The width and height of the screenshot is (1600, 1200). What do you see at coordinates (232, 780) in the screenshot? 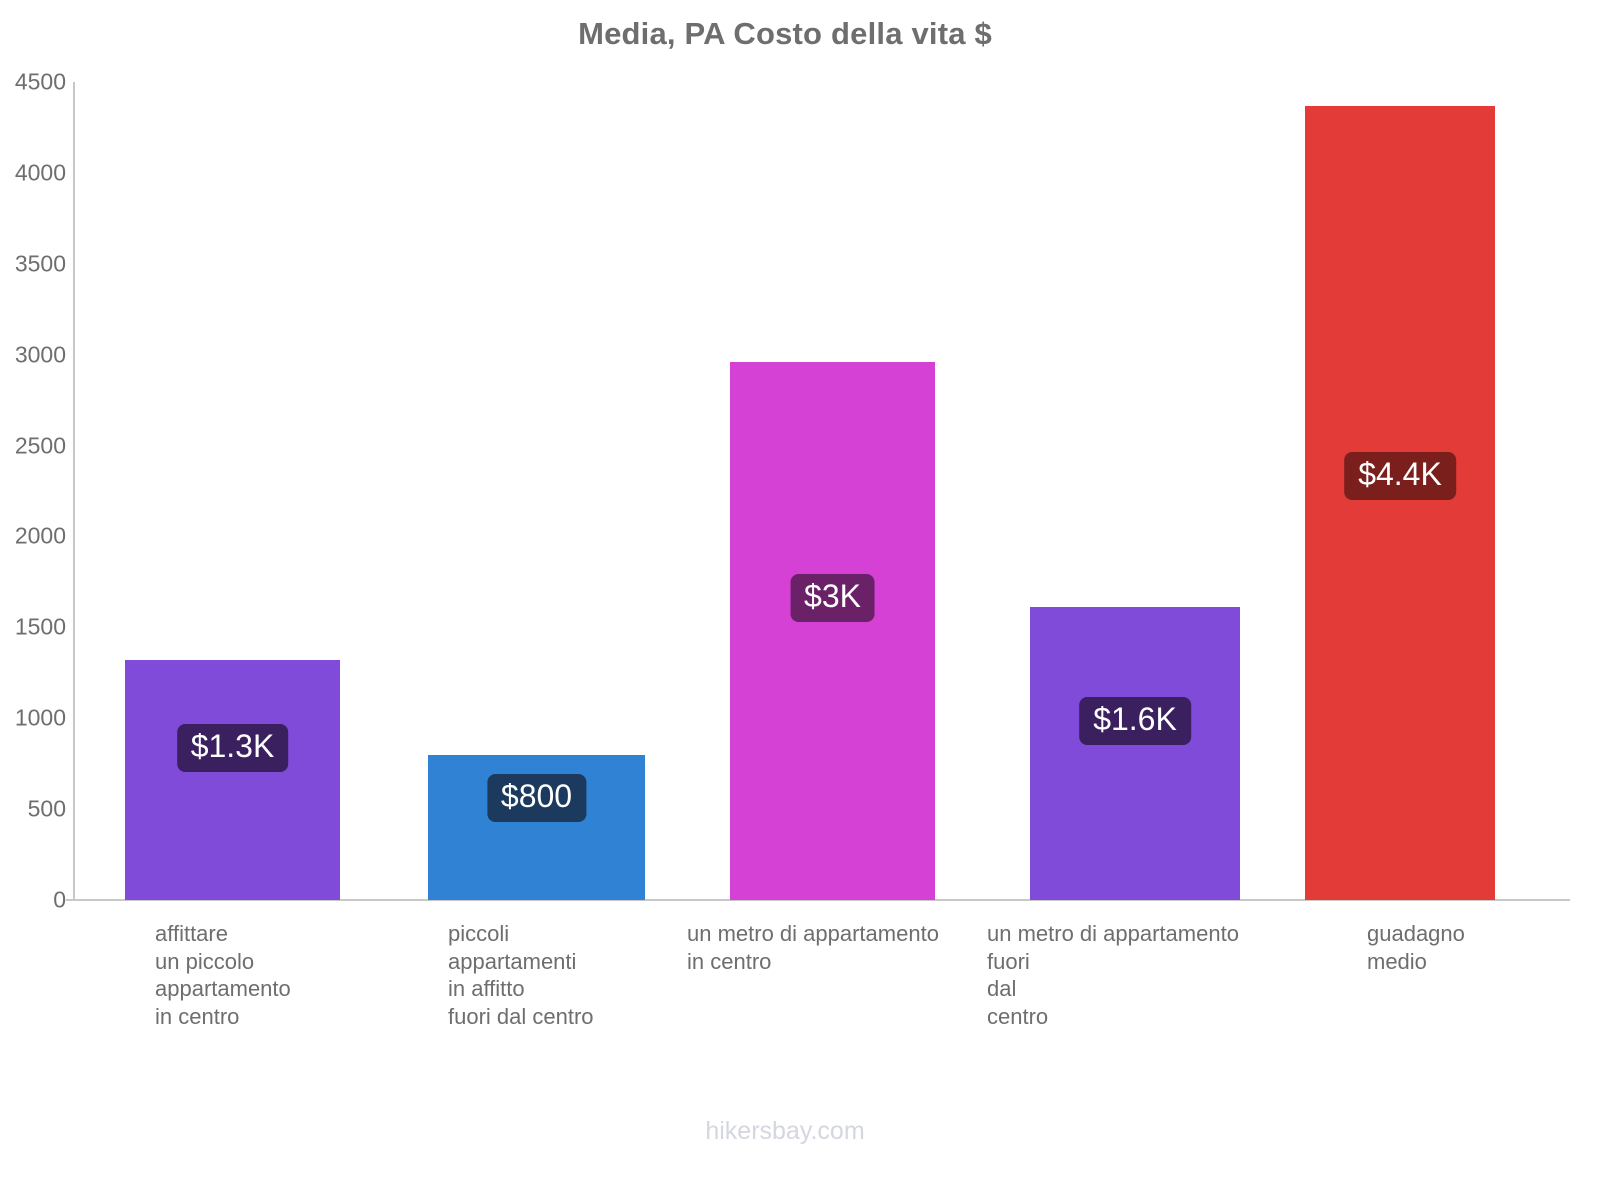
I see `bar: $1.3K` at bounding box center [232, 780].